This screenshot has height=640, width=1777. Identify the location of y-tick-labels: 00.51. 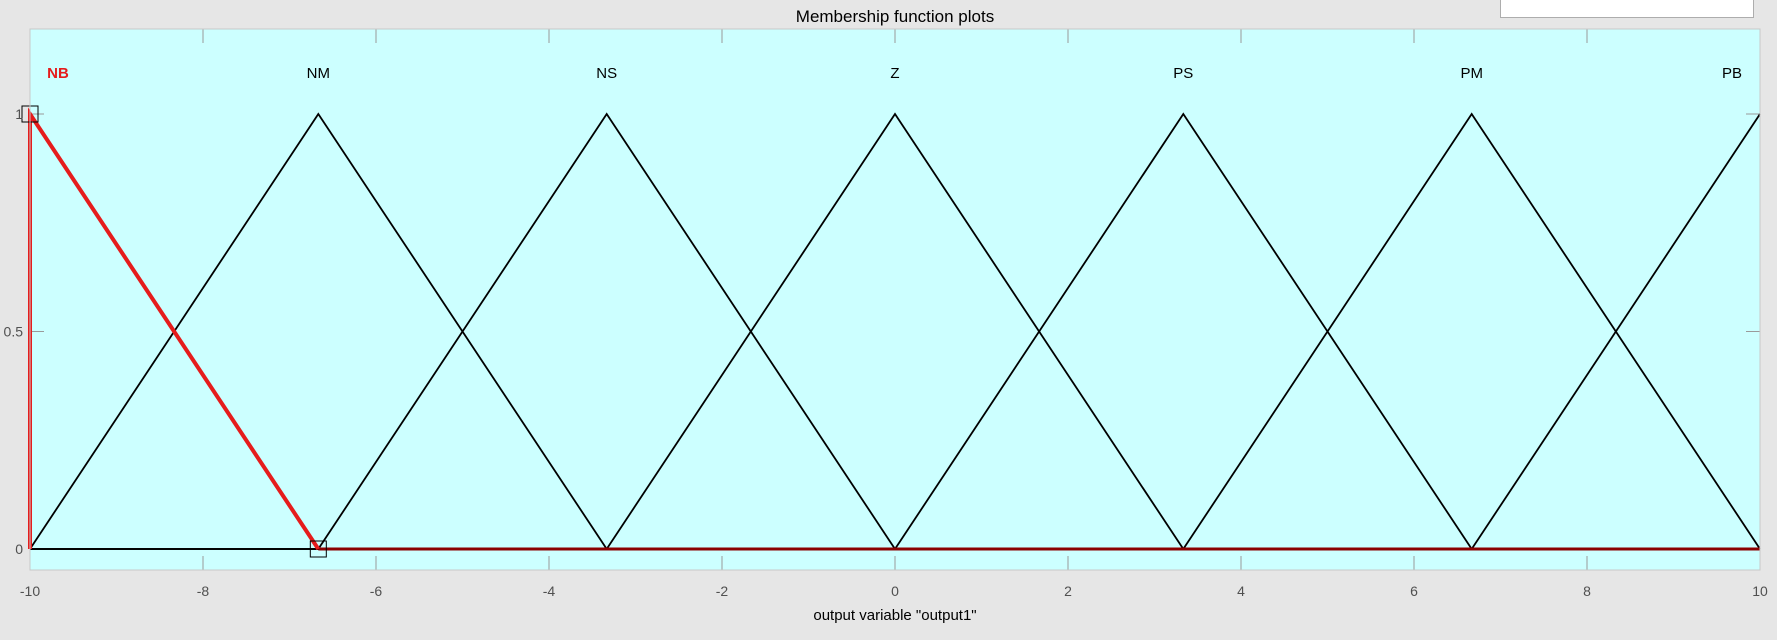
(14, 331).